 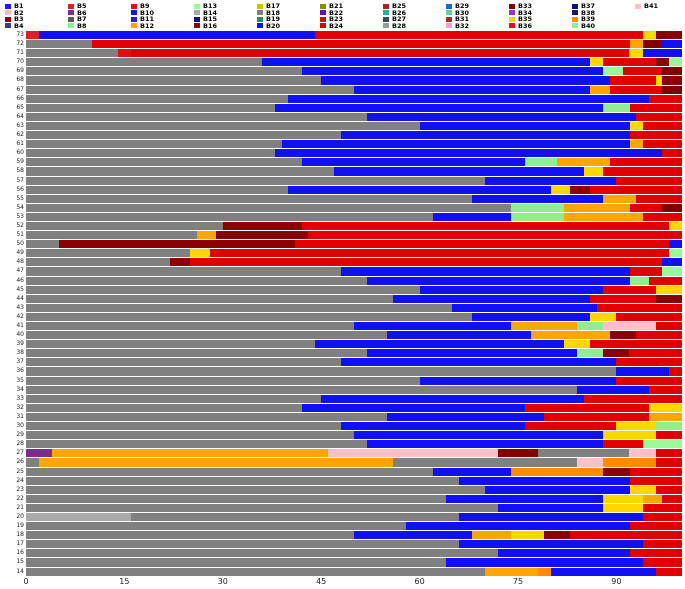 I want to click on bar-row: 67, so click(x=341, y=89).